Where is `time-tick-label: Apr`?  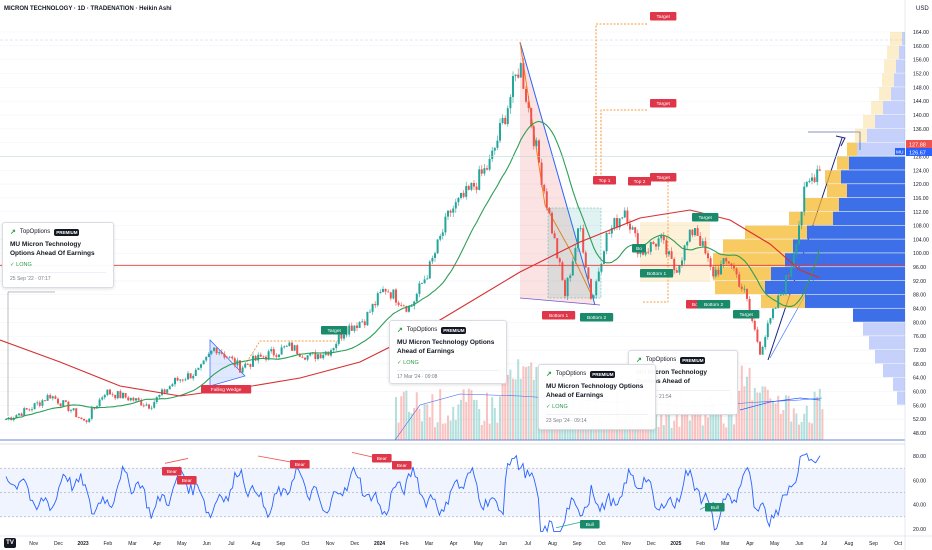
time-tick-label: Apr is located at coordinates (157, 544).